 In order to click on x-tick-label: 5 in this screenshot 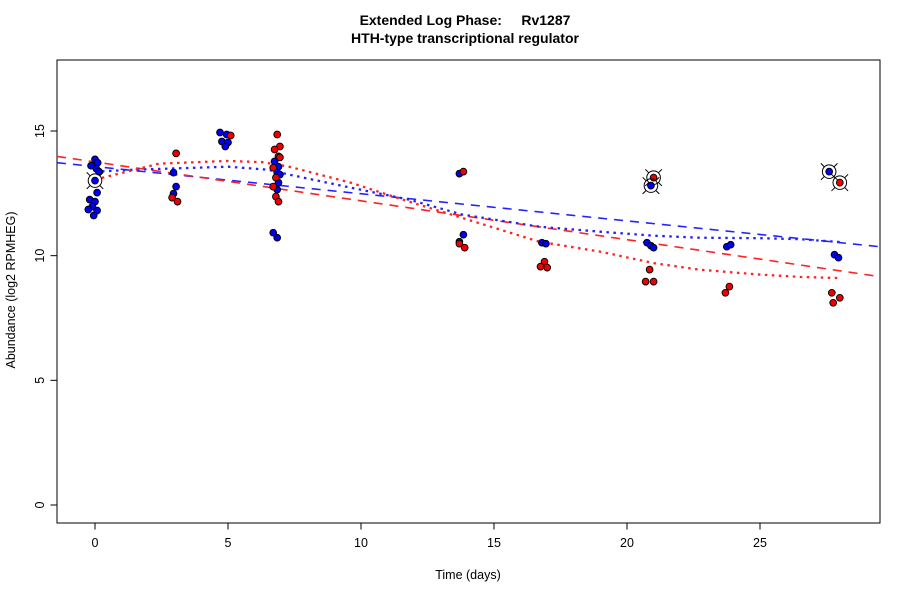, I will do `click(228, 543)`.